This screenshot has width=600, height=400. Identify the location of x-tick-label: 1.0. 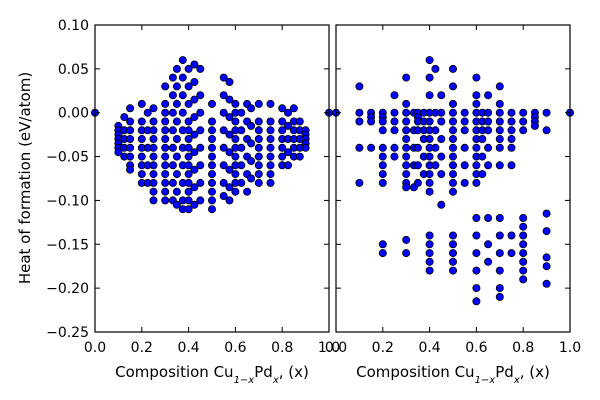
(570, 348).